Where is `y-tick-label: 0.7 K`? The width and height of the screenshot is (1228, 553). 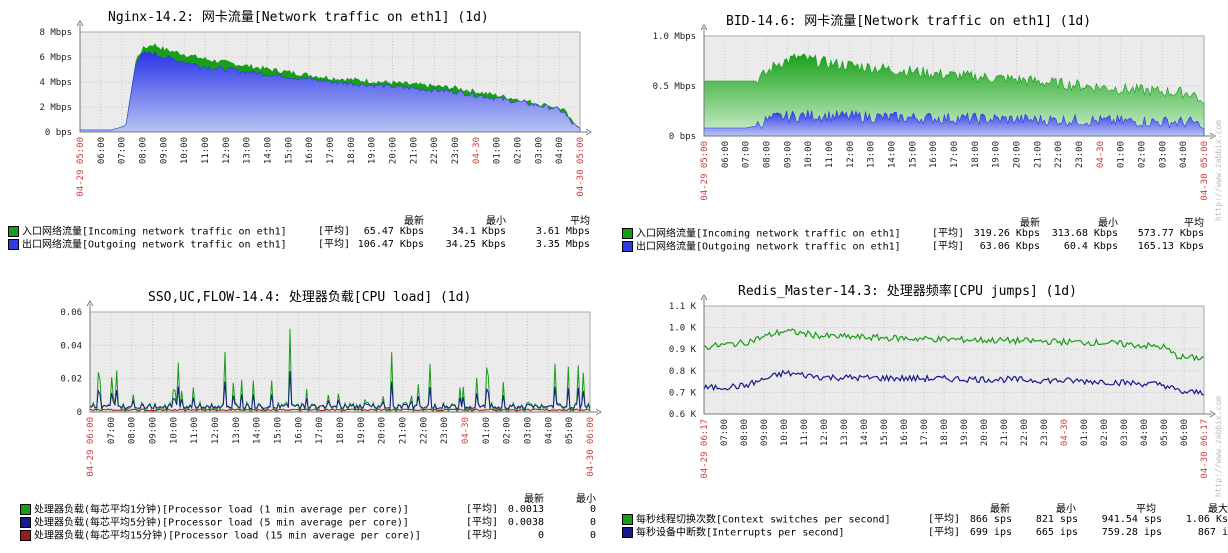
y-tick-label: 0.7 K is located at coordinates (683, 393).